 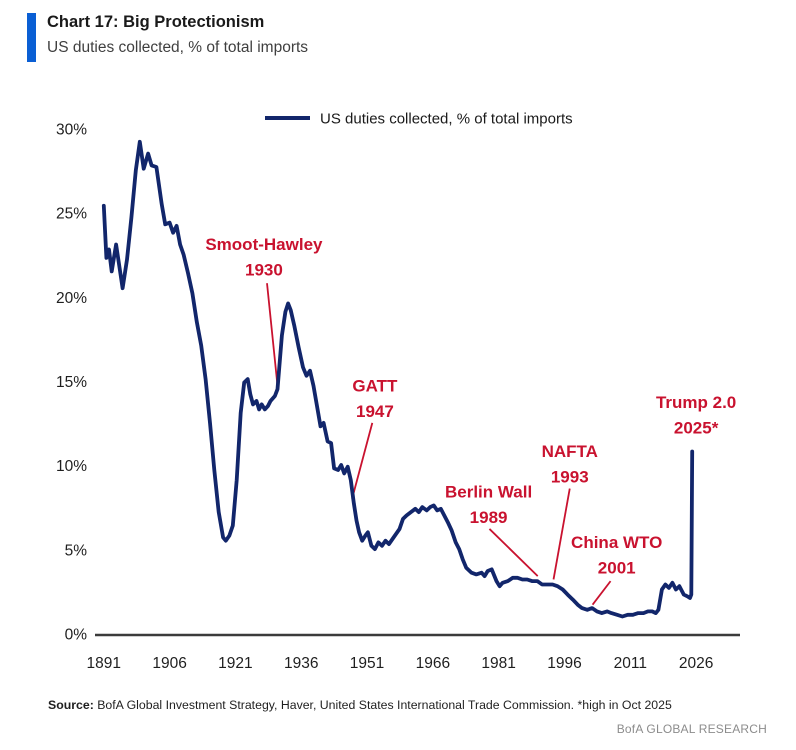 I want to click on source-label: Source:, so click(x=71, y=705).